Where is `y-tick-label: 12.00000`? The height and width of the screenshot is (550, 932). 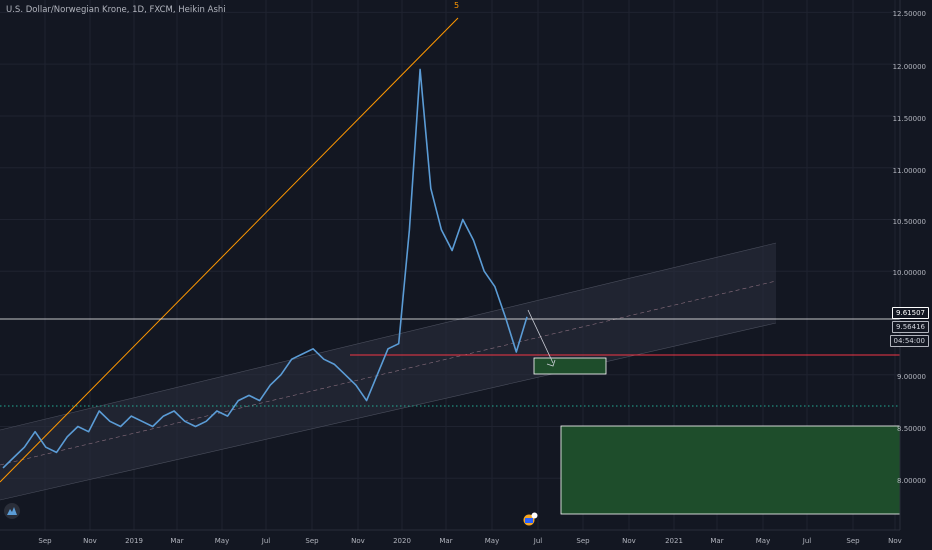 y-tick-label: 12.00000 is located at coordinates (909, 67).